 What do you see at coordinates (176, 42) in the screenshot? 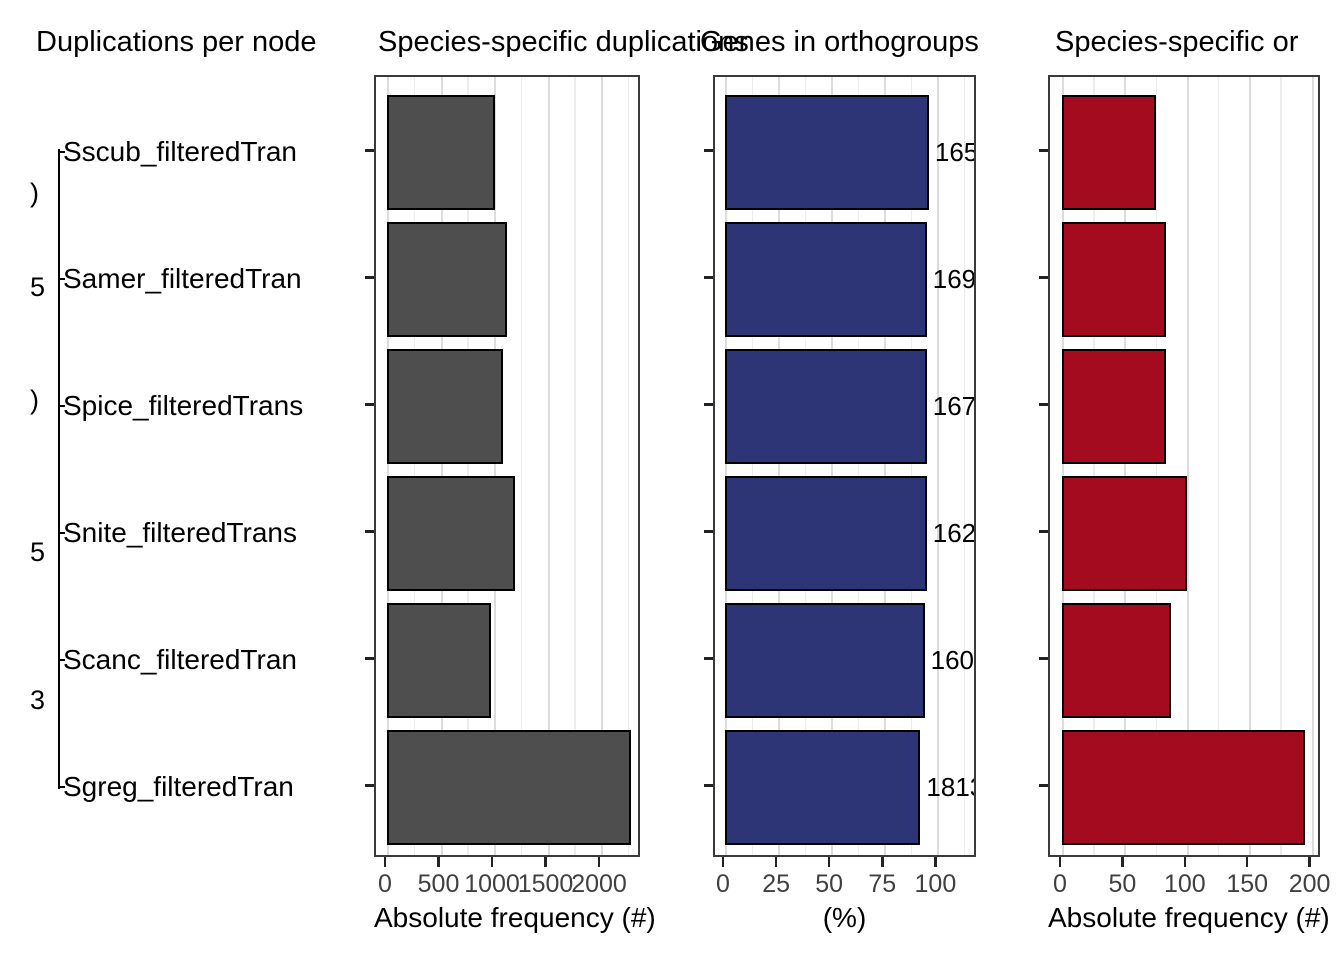
I see `panel-title-duplications-per-node: Duplications per node` at bounding box center [176, 42].